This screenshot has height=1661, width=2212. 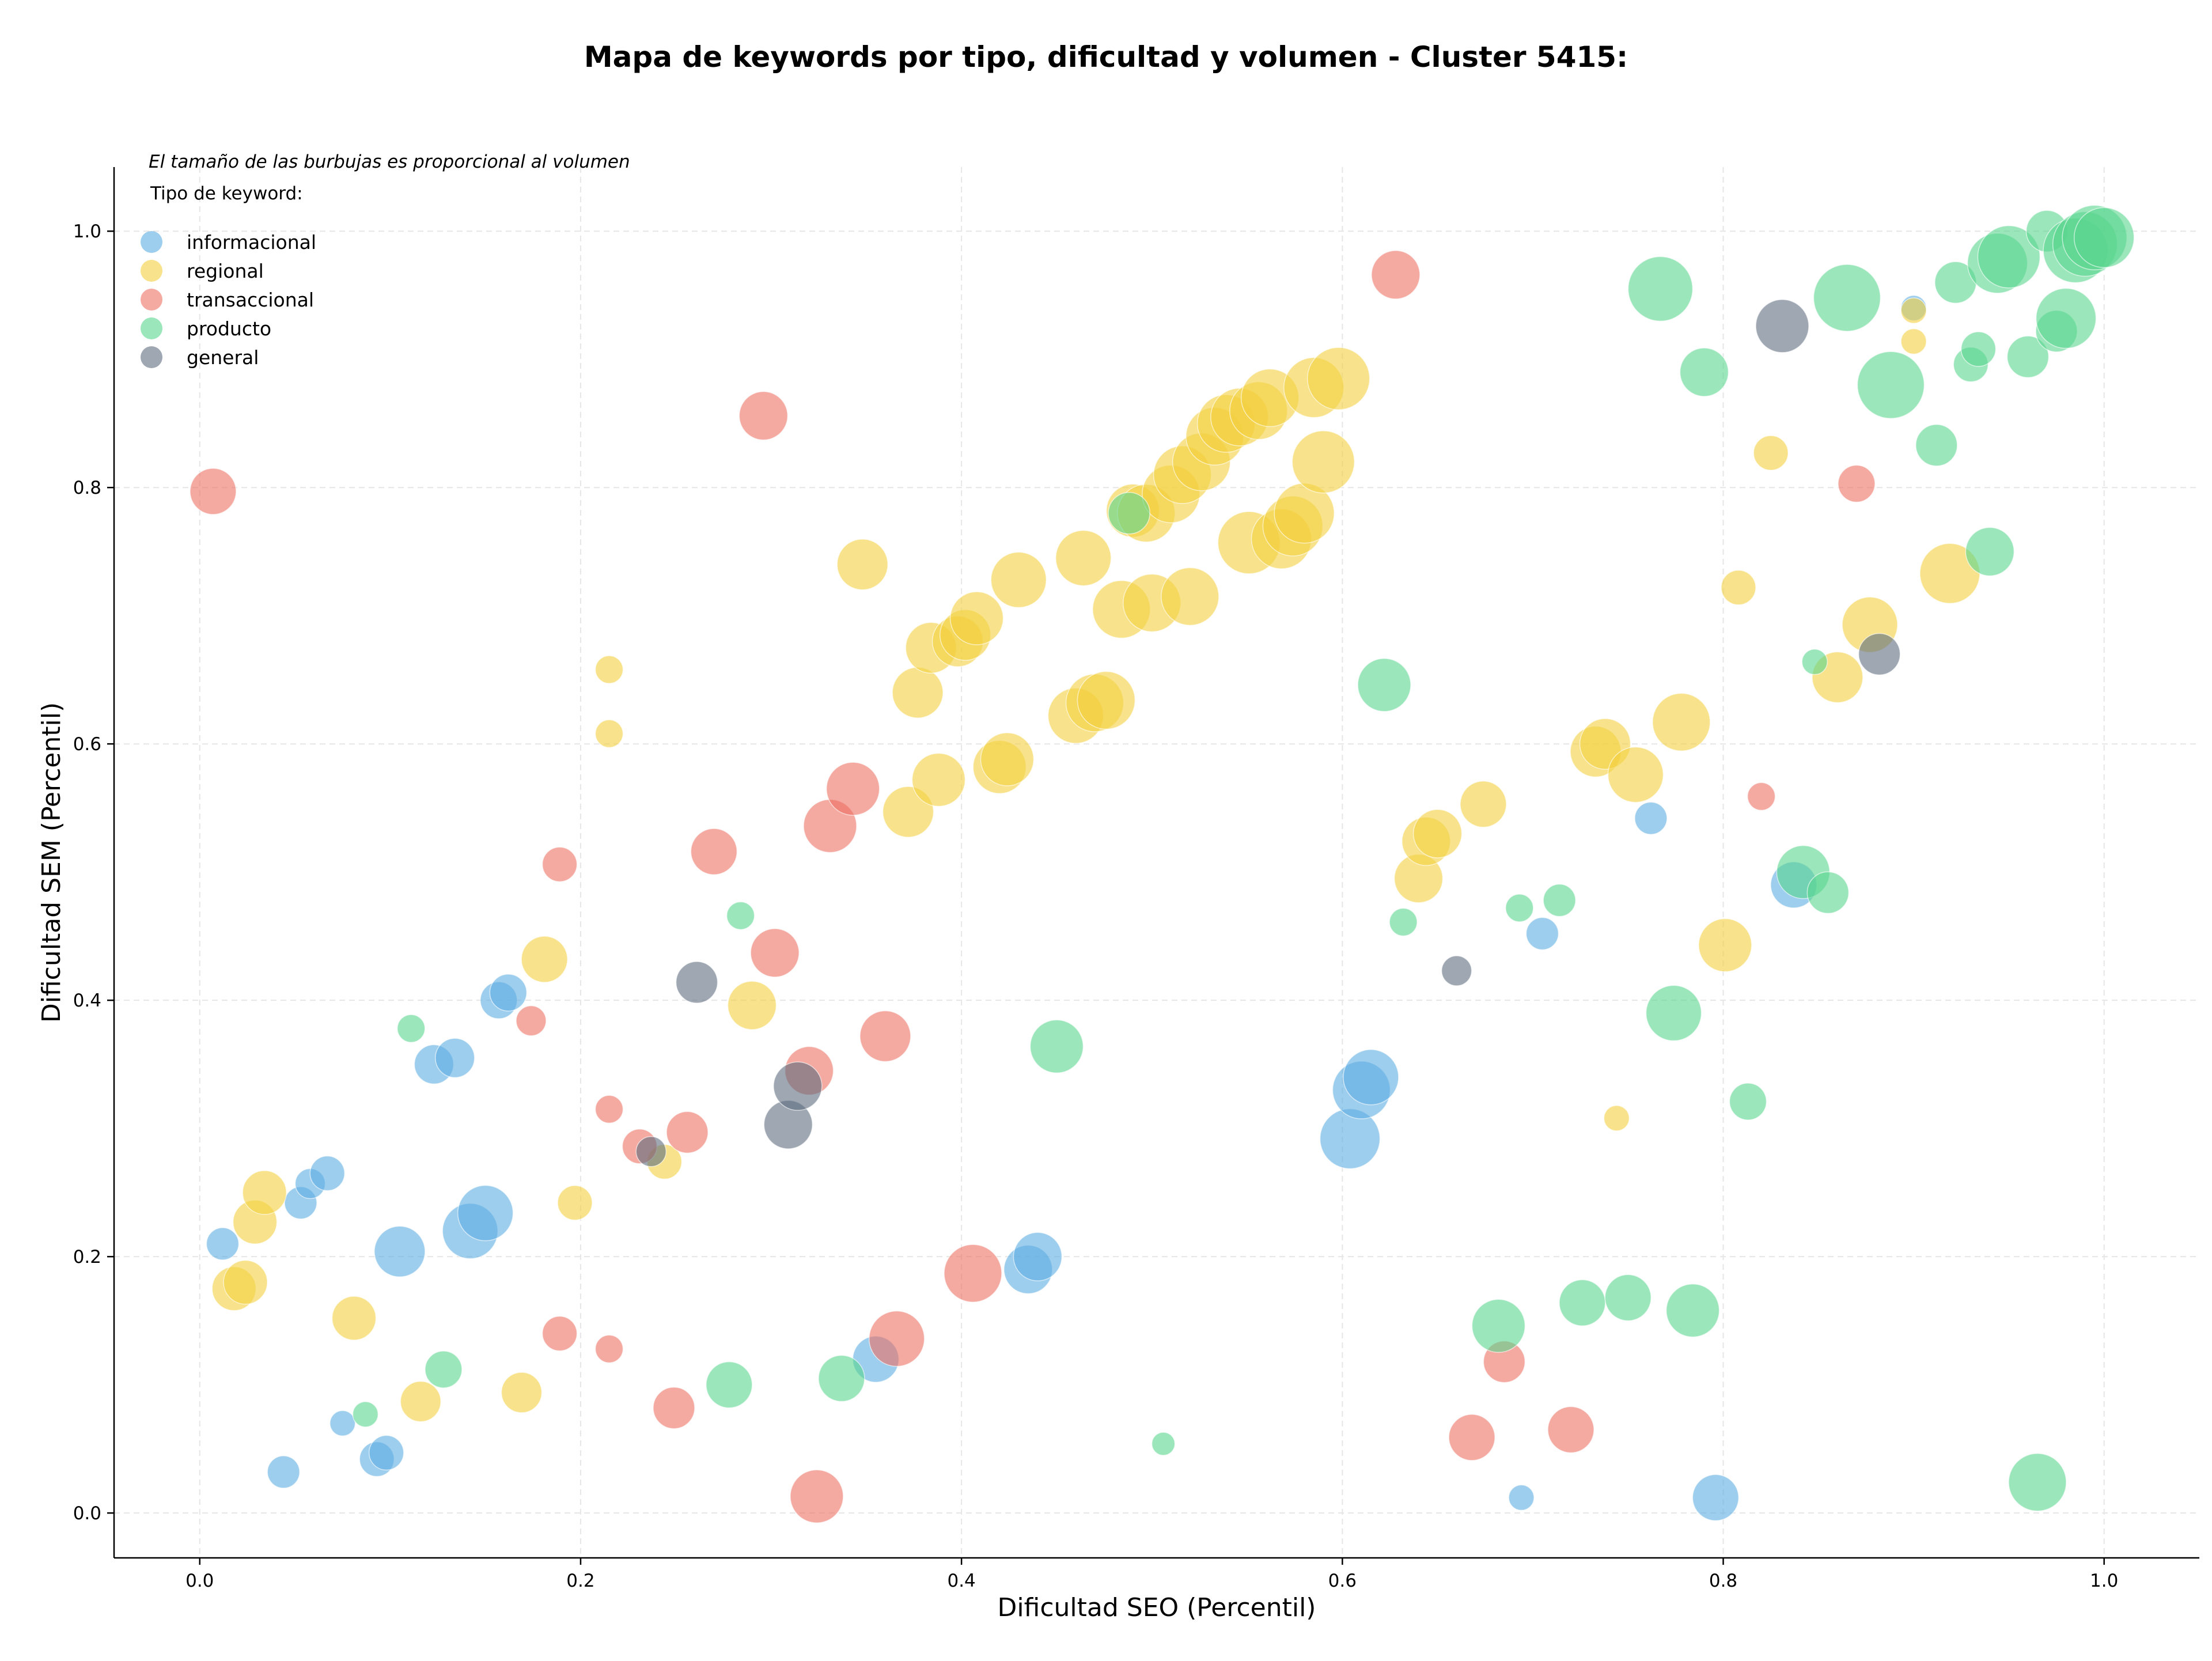 What do you see at coordinates (251, 242) in the screenshot?
I see `legend-label-informacional: informacional` at bounding box center [251, 242].